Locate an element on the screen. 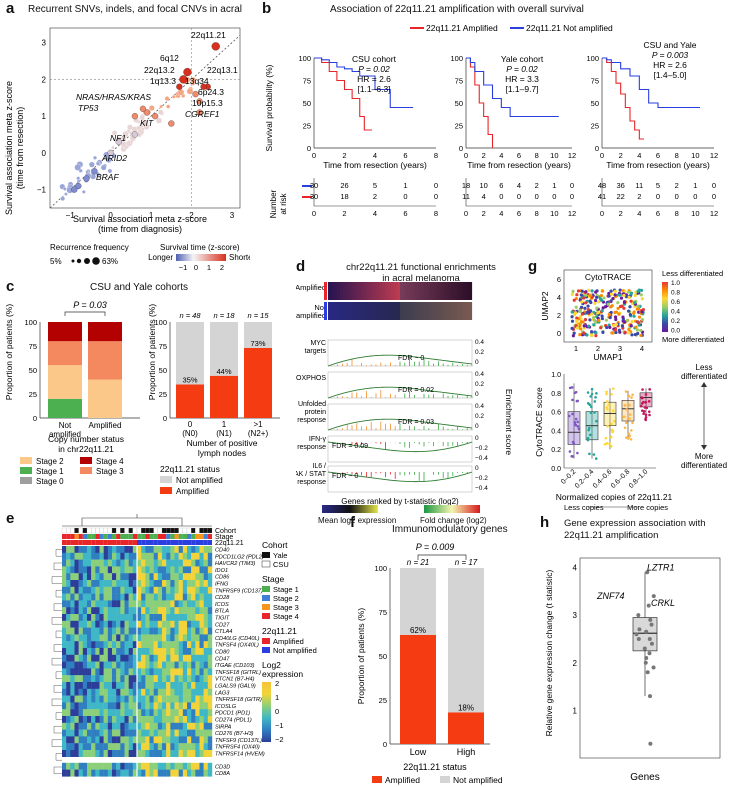 Image resolution: width=738 pixels, height=787 pixels. g-box-ytick: 1.0 is located at coordinates (556, 375).